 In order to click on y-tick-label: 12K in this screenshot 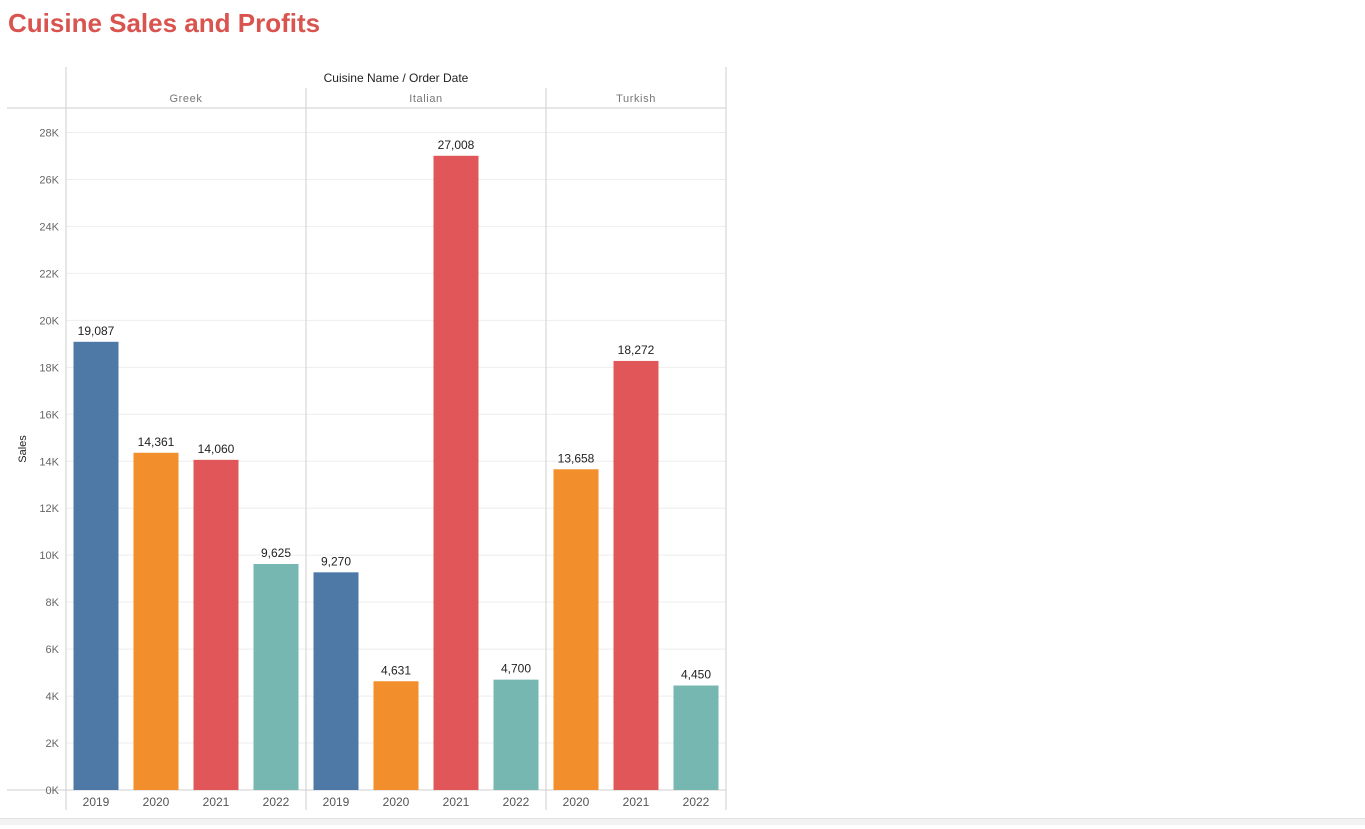, I will do `click(49, 509)`.